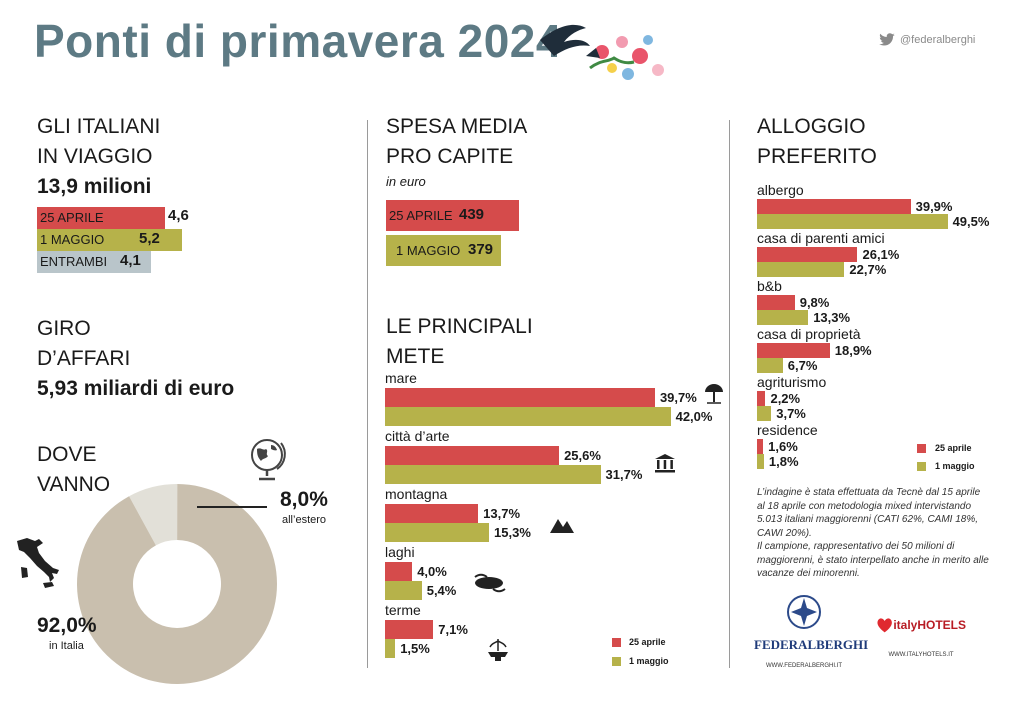 Image resolution: width=1024 pixels, height=709 pixels. What do you see at coordinates (783, 461) in the screenshot?
I see `value-residence-1-maggio: 1,8%` at bounding box center [783, 461].